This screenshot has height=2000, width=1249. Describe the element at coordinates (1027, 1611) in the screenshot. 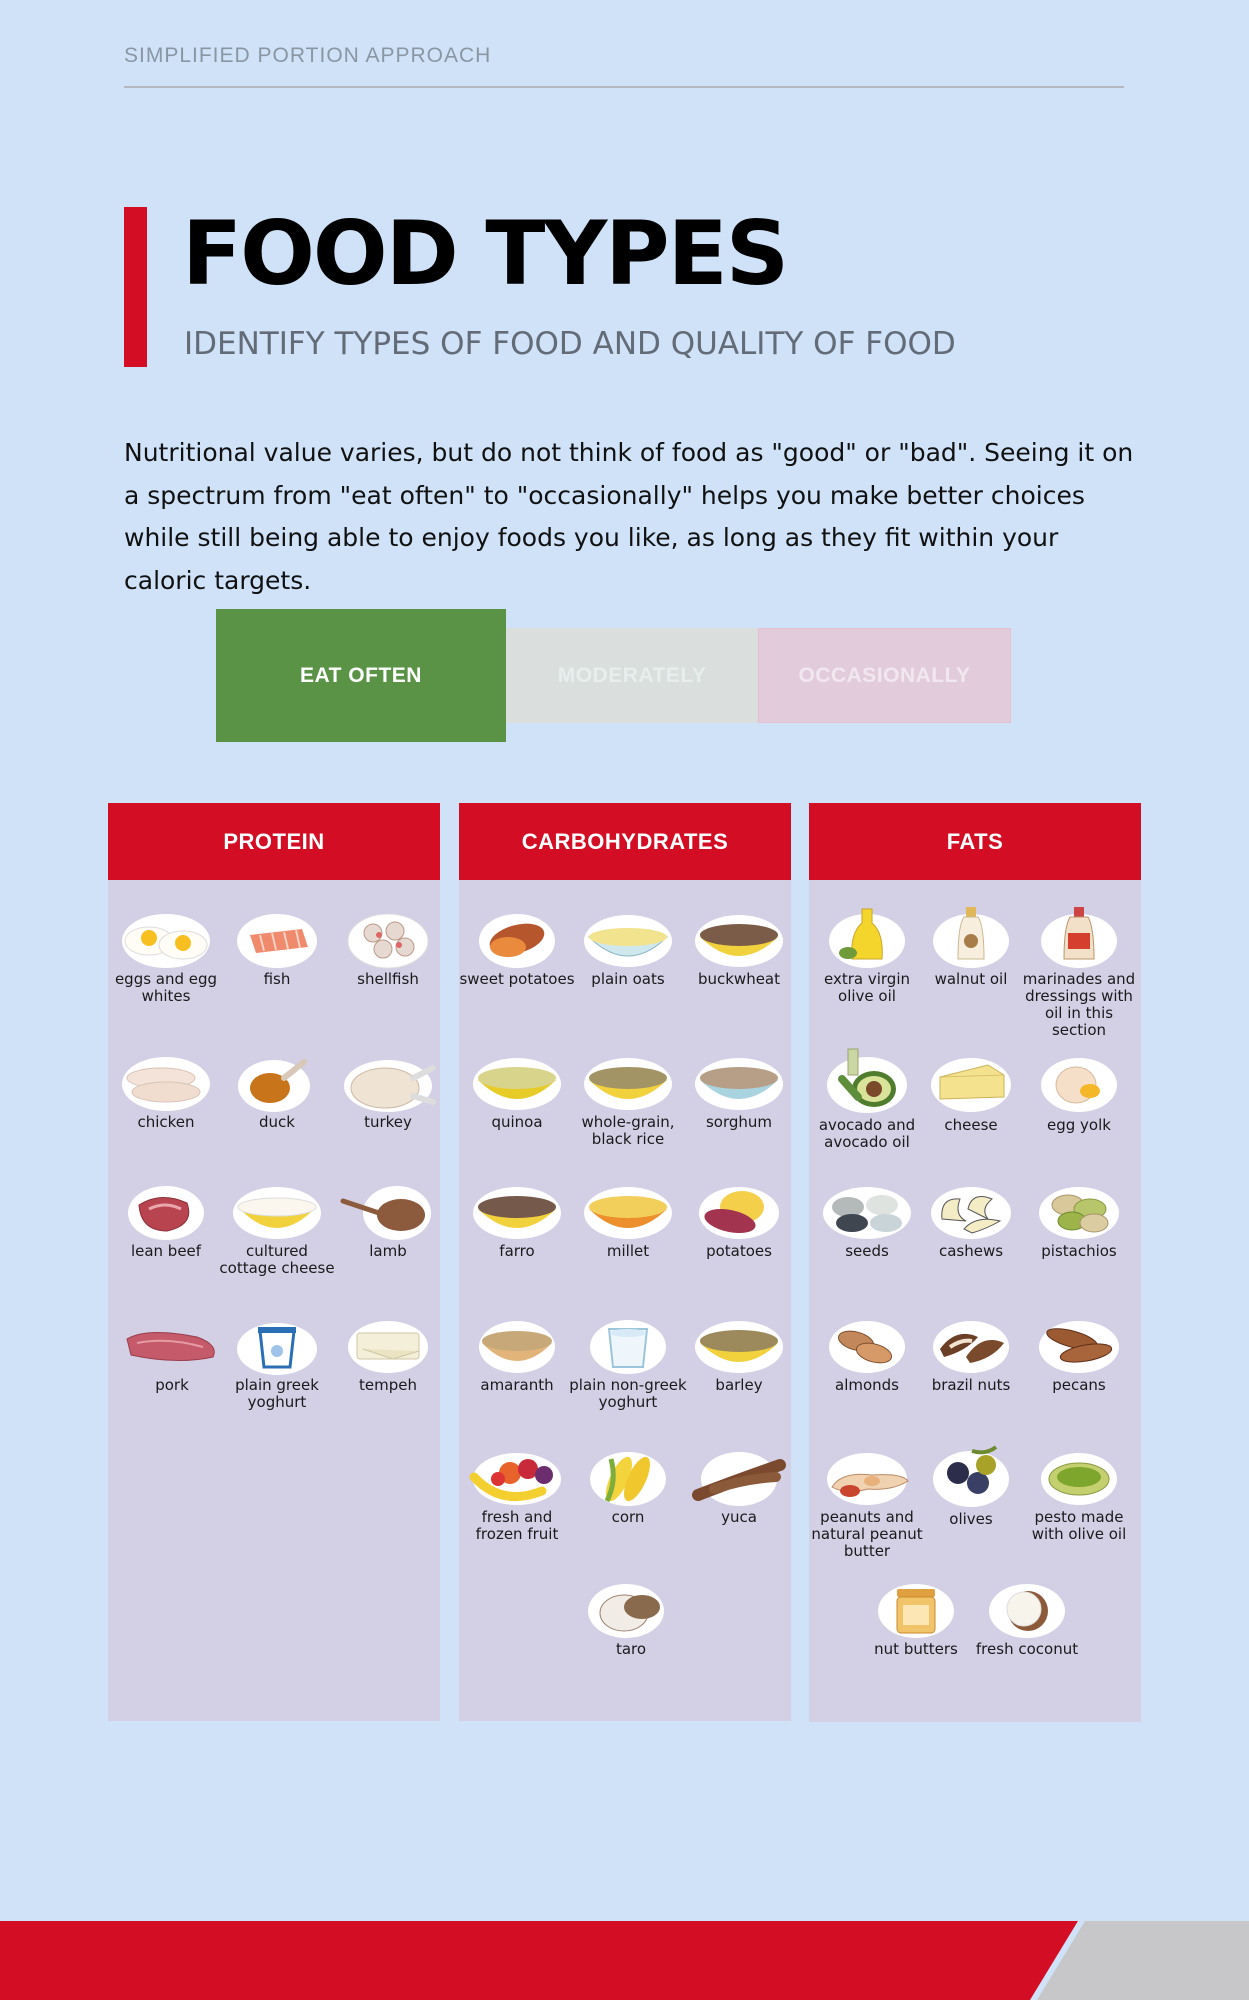

I see `coconut-icon` at that location.